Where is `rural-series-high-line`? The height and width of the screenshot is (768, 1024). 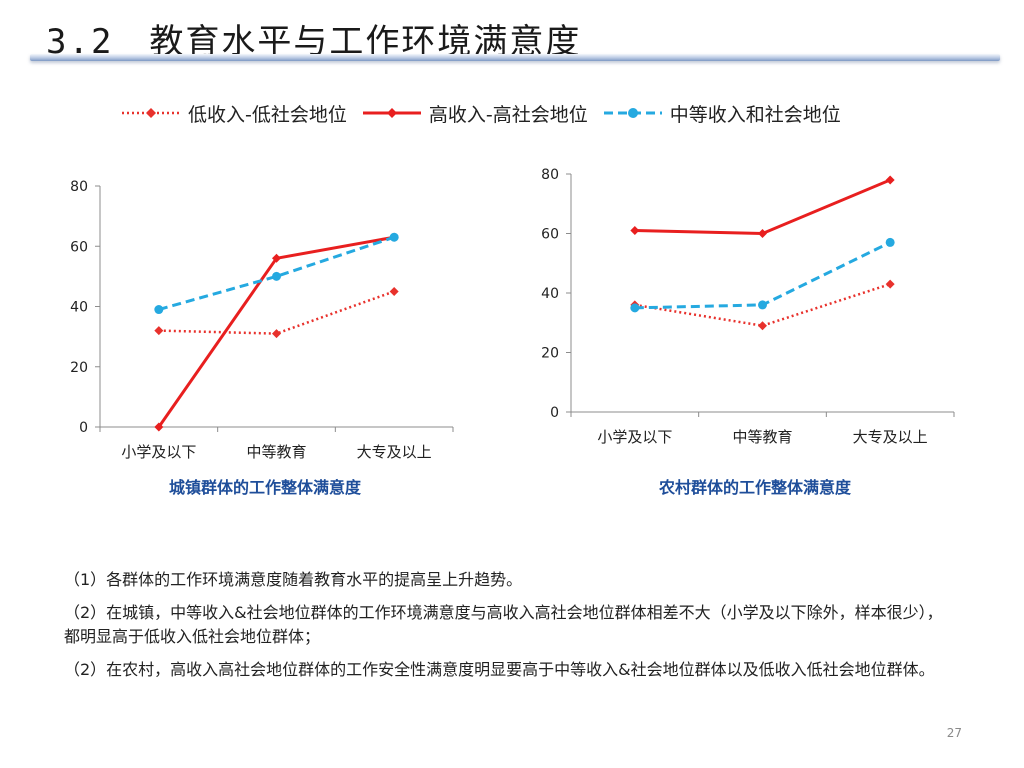 rural-series-high-line is located at coordinates (762, 206).